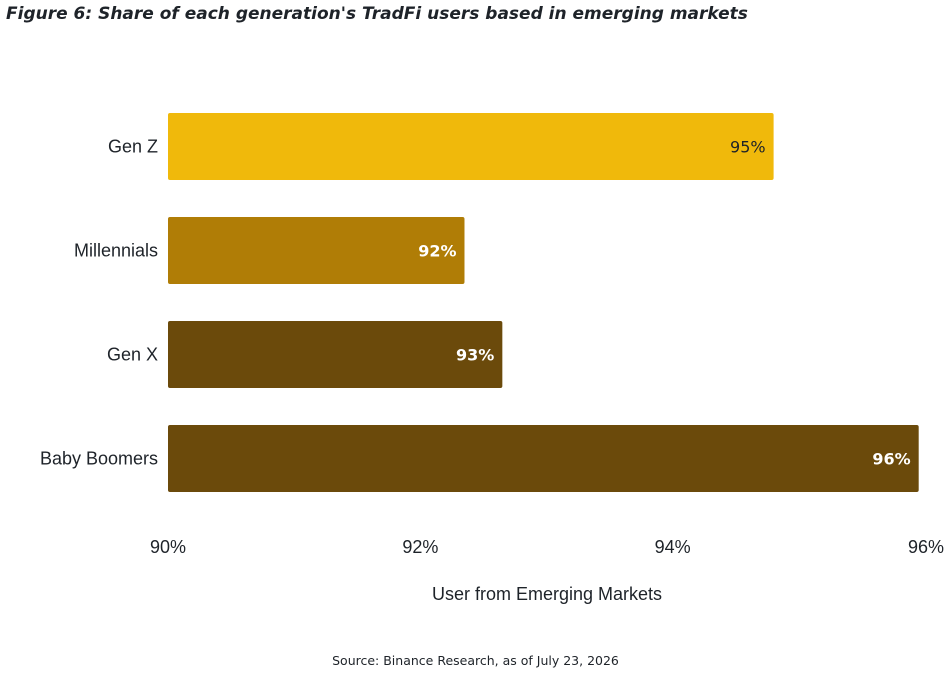 This screenshot has width=951, height=680. Describe the element at coordinates (420, 547) in the screenshot. I see `x-tick-label: 92%` at that location.